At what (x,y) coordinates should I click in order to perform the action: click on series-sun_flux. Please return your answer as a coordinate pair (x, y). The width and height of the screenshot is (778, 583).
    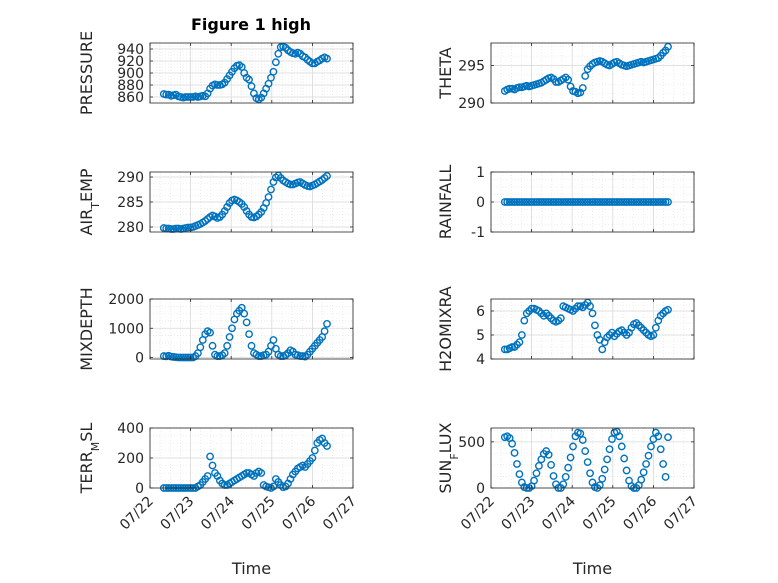
    Looking at the image, I should click on (586, 459).